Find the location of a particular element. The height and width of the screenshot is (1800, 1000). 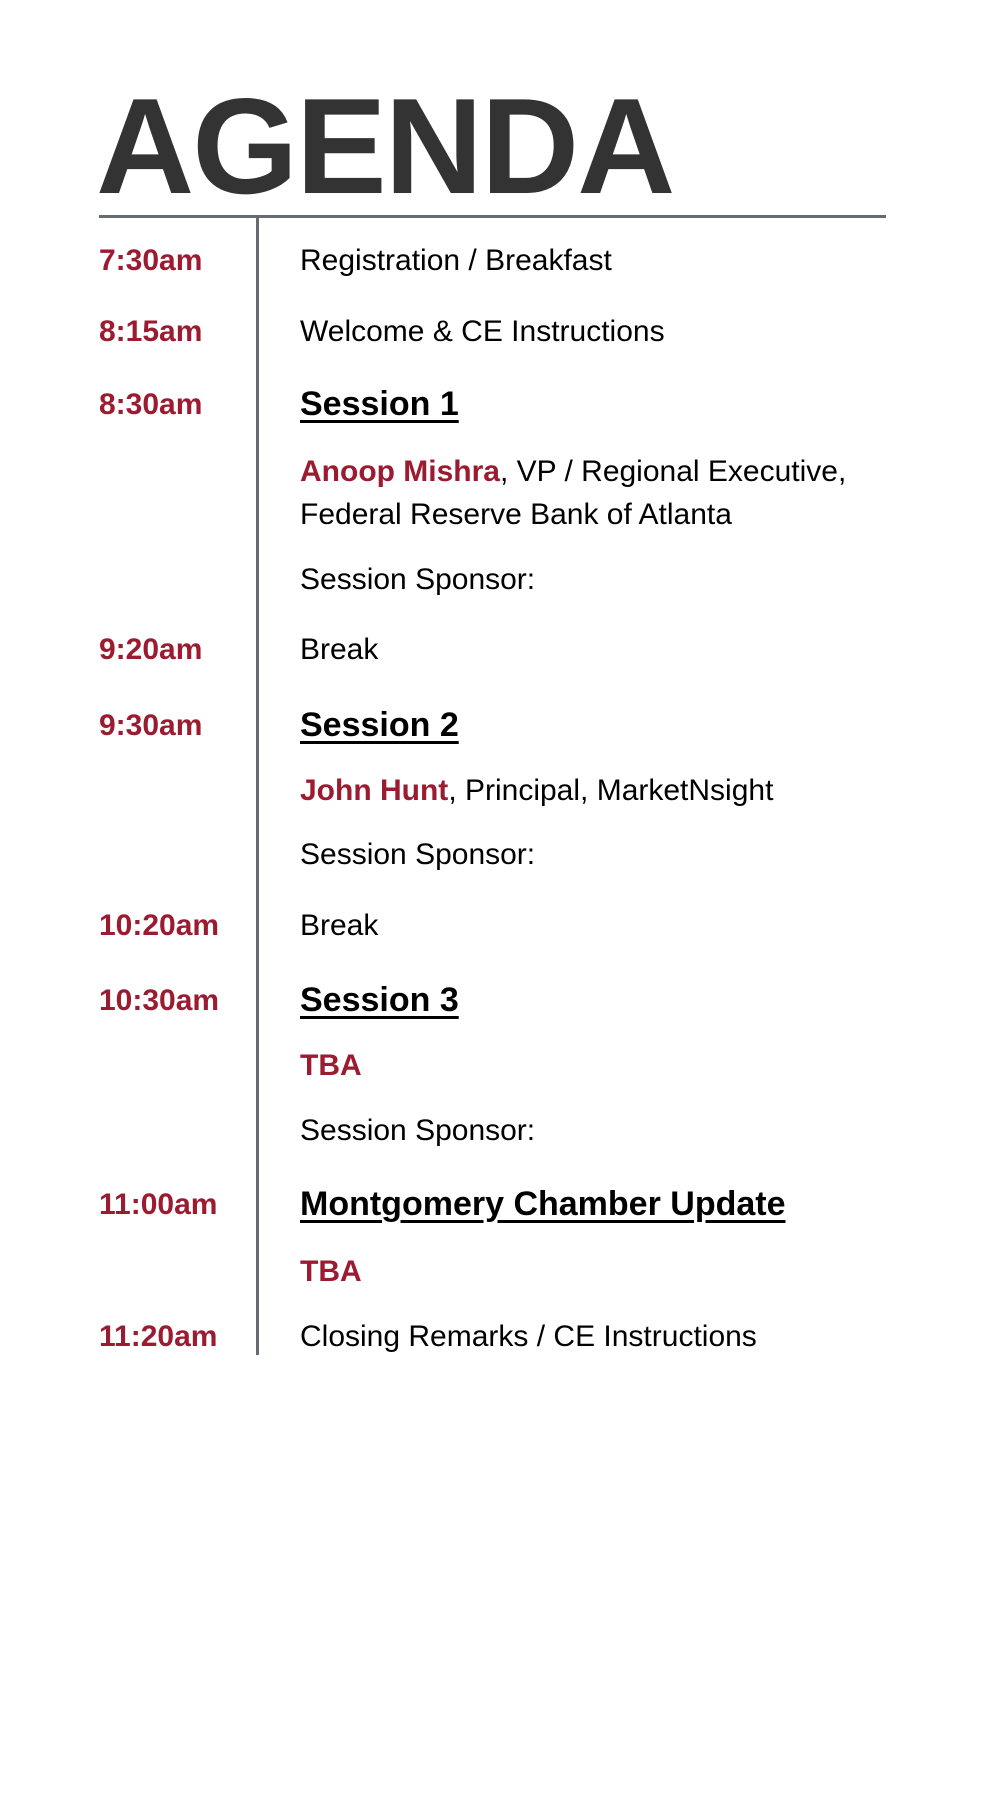

agenda-row: 7:30am Registration / Breakfast is located at coordinates (500, 260).